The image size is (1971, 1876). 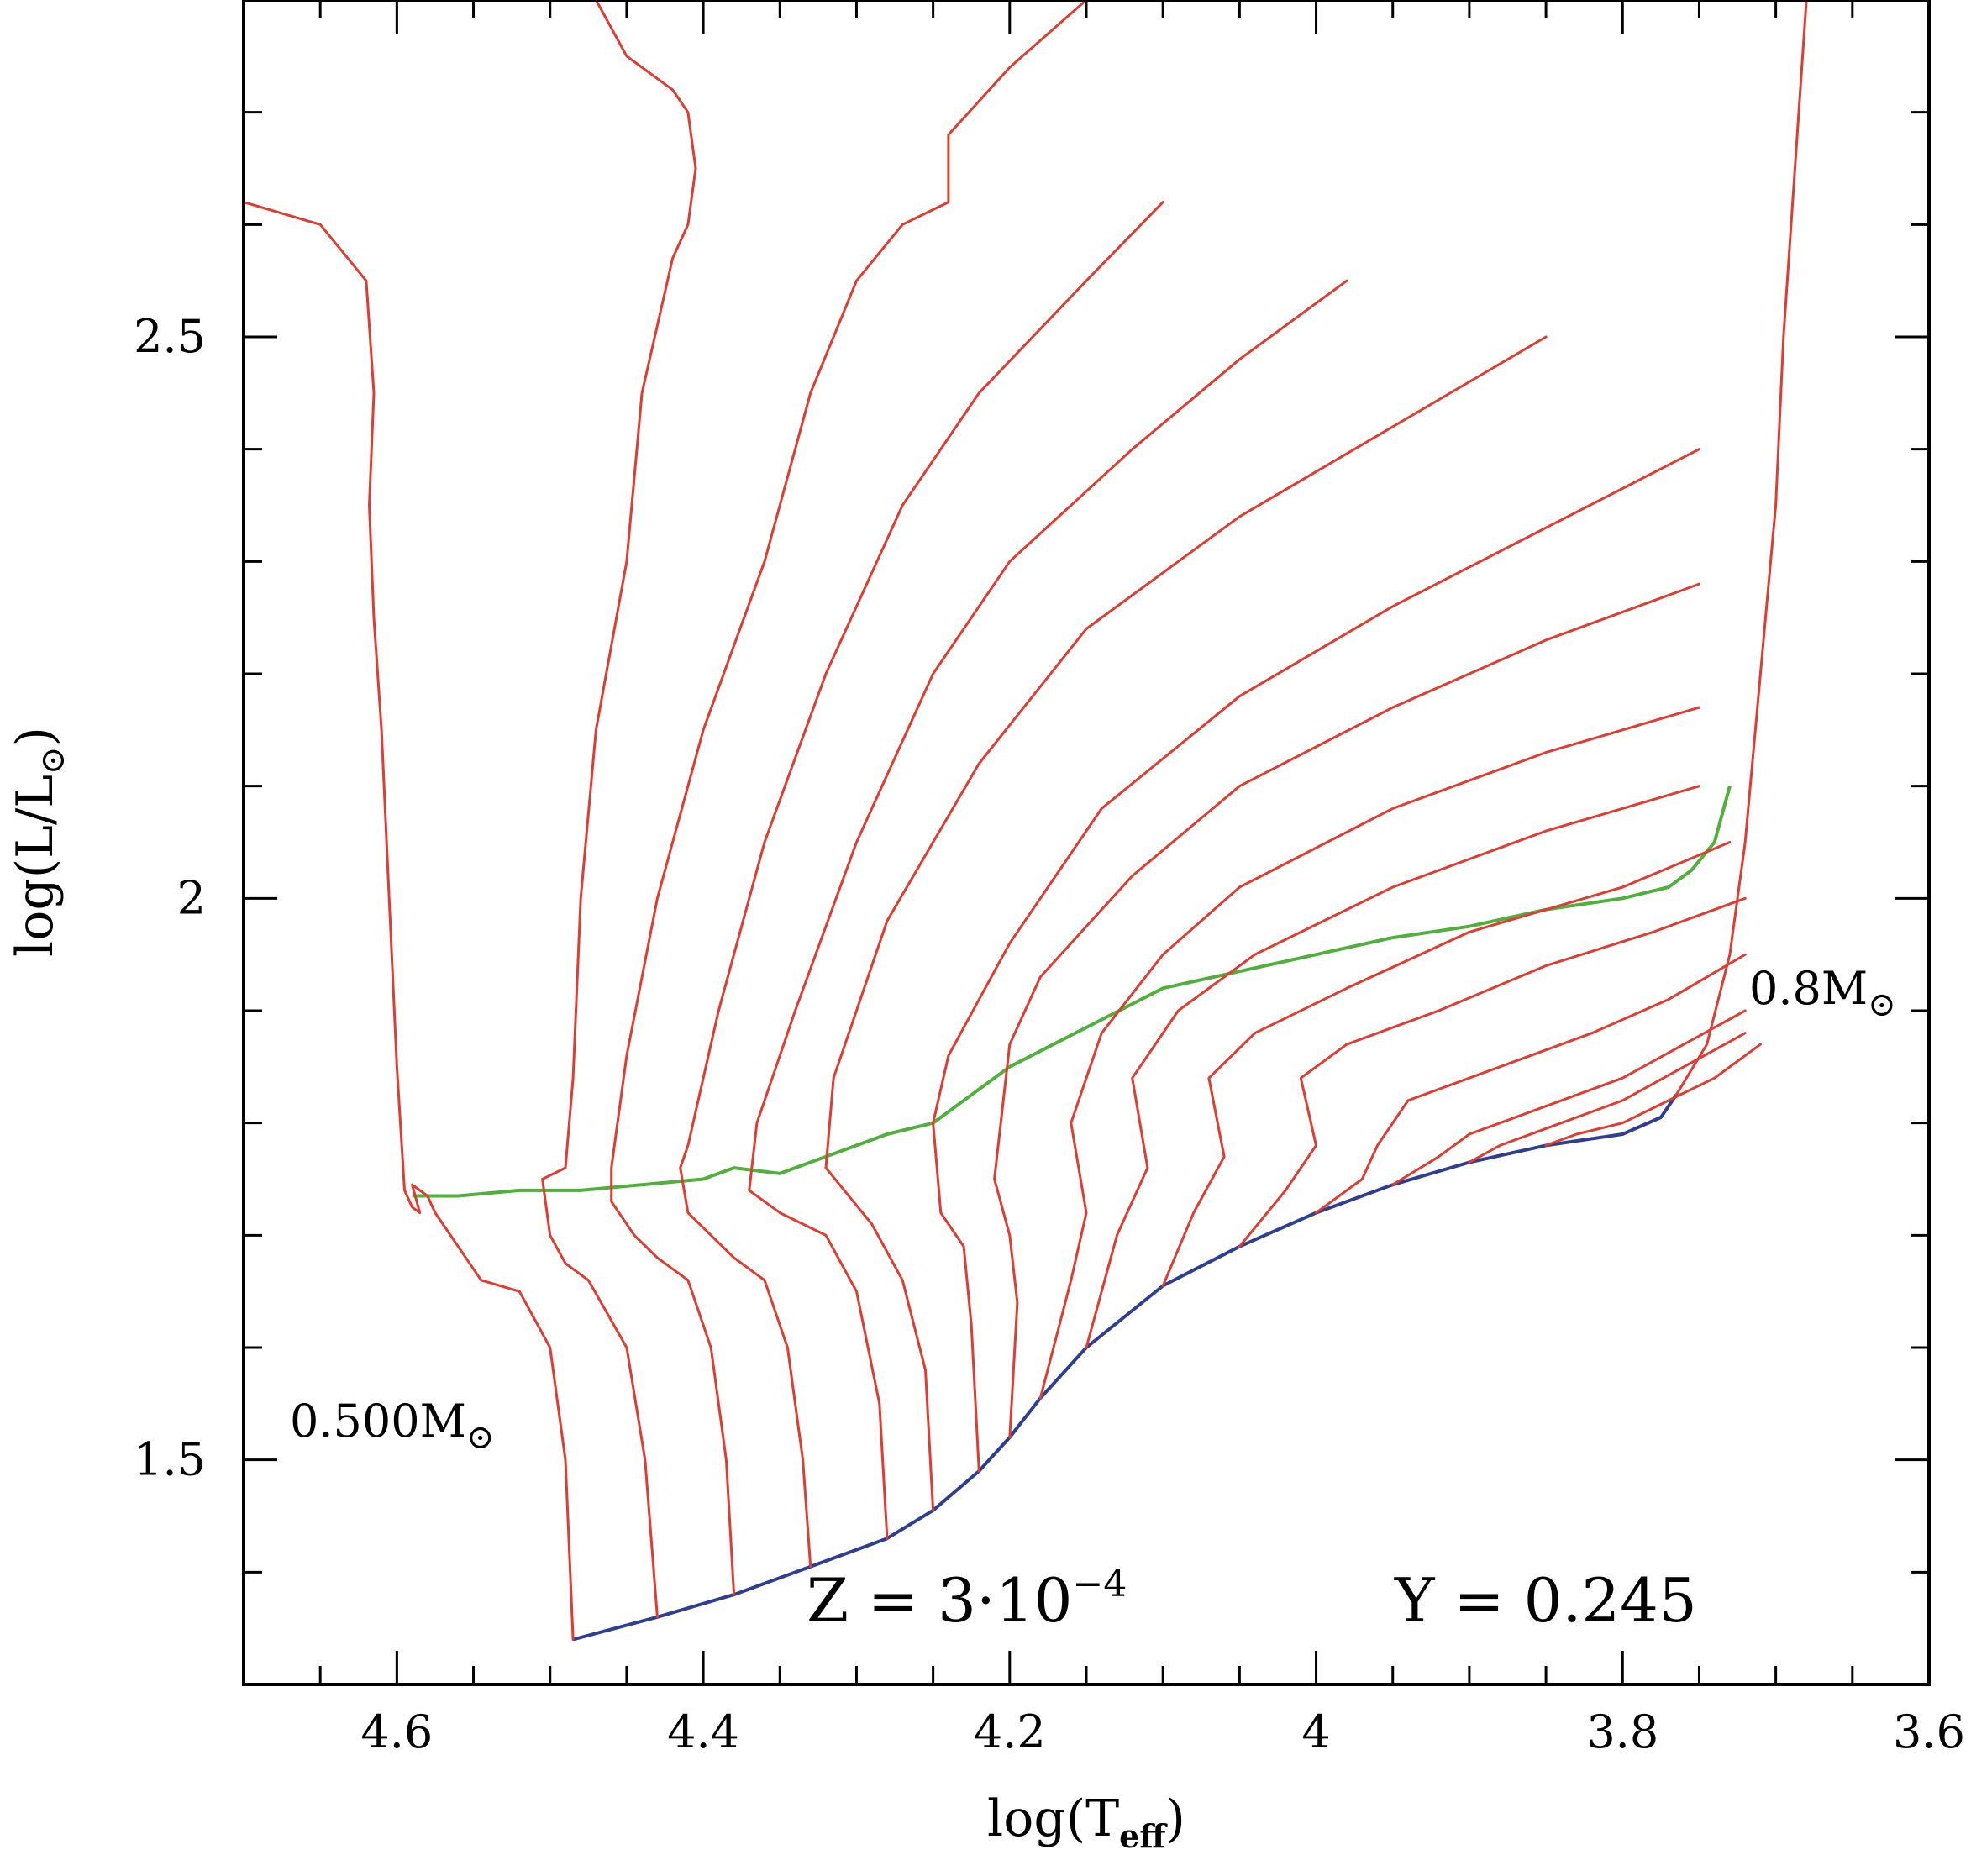 I want to click on composition-z-text: Z = 3·10, so click(x=939, y=1601).